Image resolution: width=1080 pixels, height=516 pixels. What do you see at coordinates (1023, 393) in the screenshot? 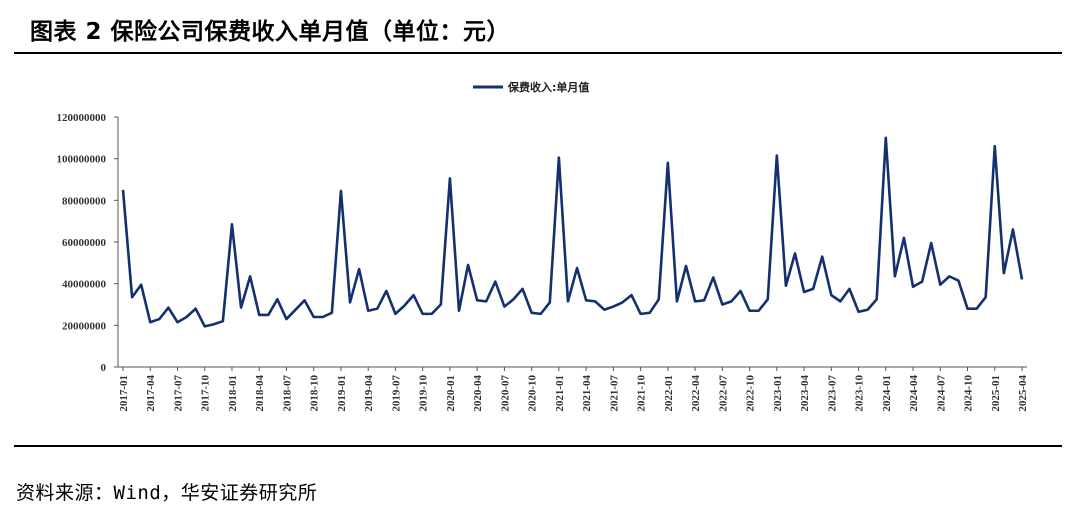
I see `x-tick-label: 2025-04` at bounding box center [1023, 393].